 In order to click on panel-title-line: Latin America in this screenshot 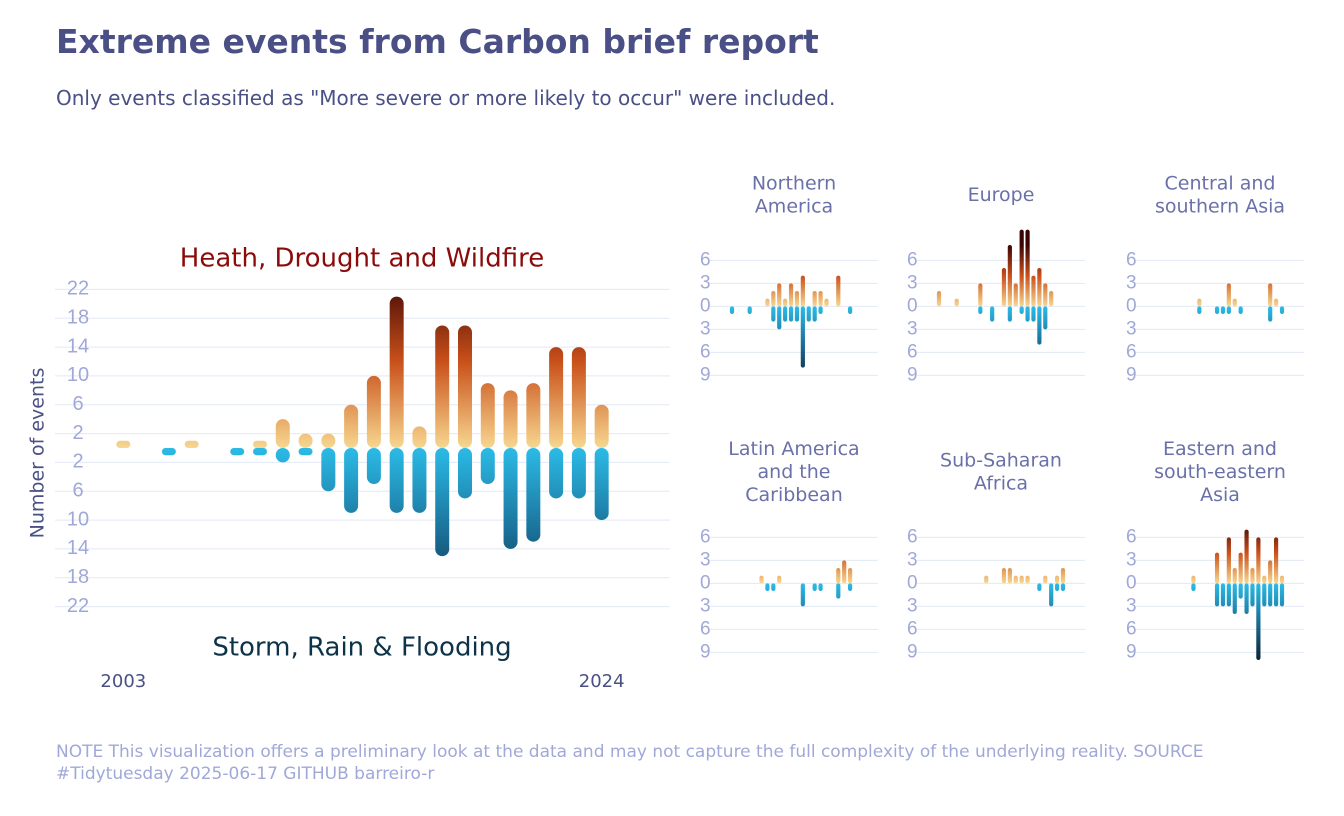, I will do `click(793, 449)`.